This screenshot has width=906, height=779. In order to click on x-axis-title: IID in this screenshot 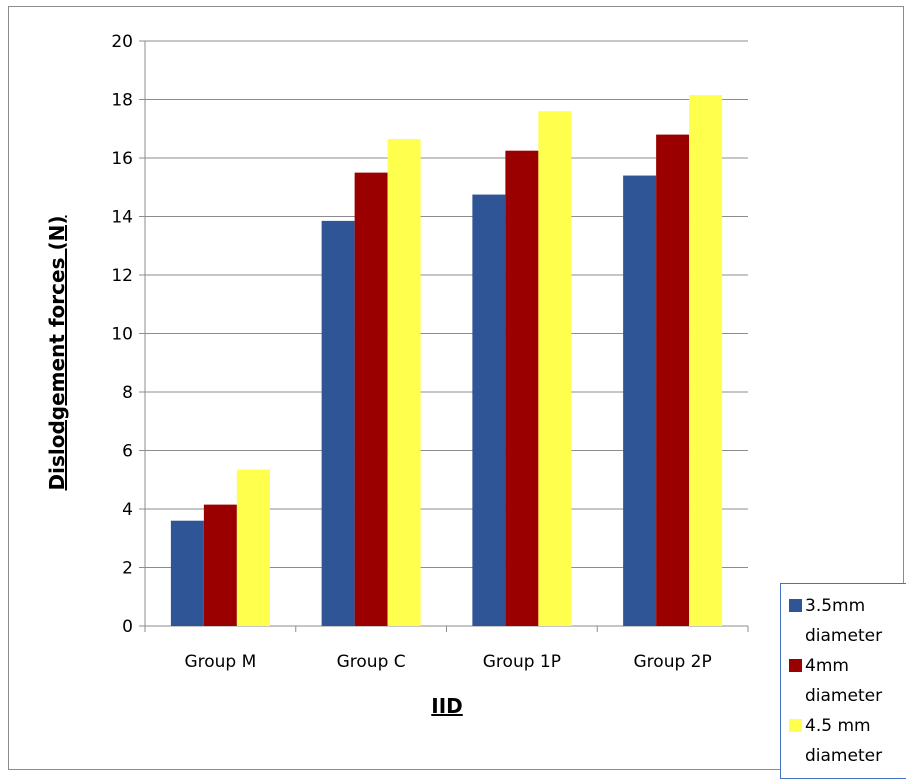, I will do `click(446, 706)`.